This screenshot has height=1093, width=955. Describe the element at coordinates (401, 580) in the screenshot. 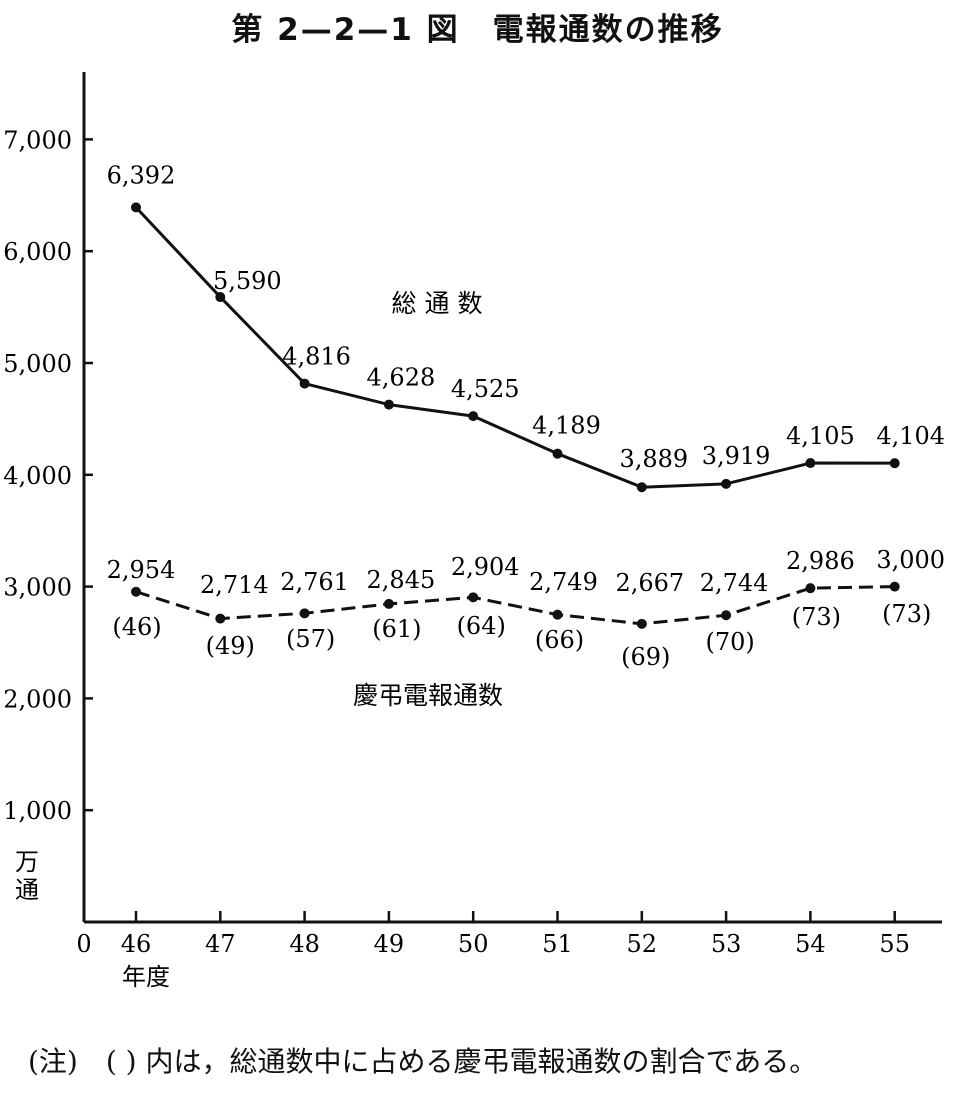

I see `data-label: 2,845` at that location.